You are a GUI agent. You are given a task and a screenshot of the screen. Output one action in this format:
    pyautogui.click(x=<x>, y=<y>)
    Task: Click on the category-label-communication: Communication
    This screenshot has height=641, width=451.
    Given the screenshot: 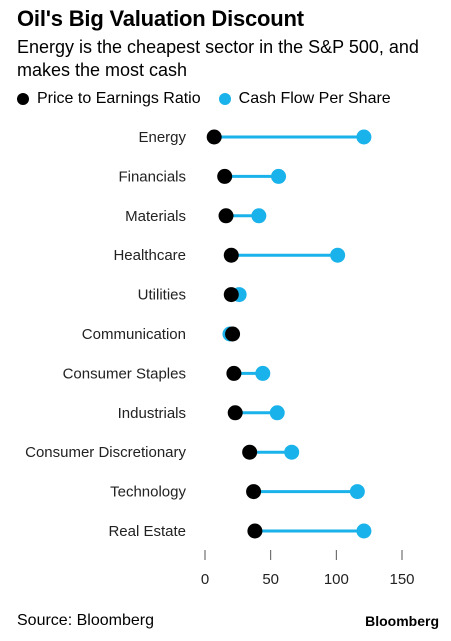 What is the action you would take?
    pyautogui.click(x=134, y=334)
    